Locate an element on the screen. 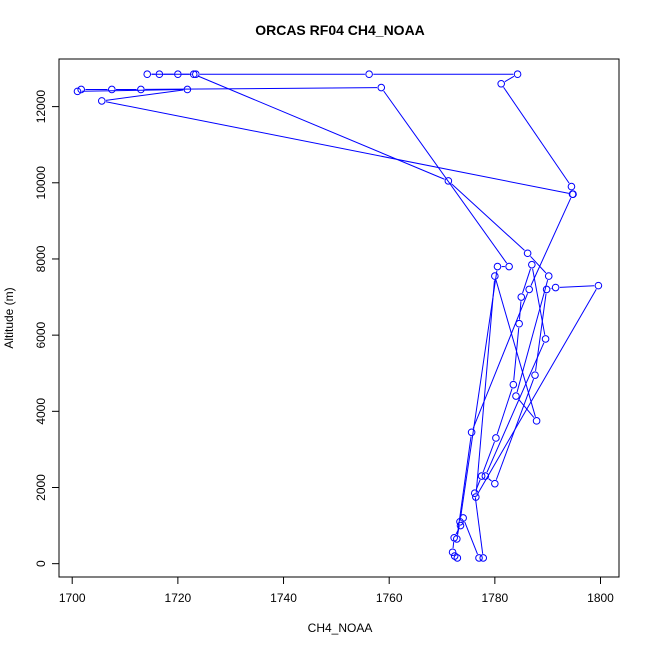  y-tick-label: 8000 is located at coordinates (41, 258).